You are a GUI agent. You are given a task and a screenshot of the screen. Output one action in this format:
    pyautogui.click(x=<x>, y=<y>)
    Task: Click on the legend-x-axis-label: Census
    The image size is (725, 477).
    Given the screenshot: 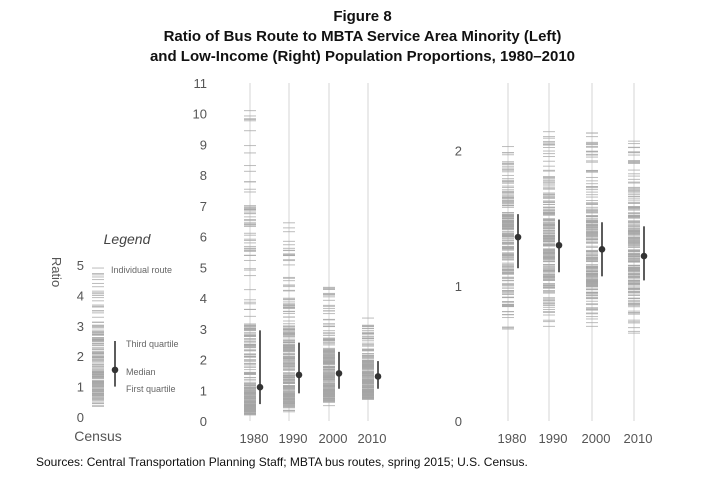 What is the action you would take?
    pyautogui.click(x=97, y=436)
    